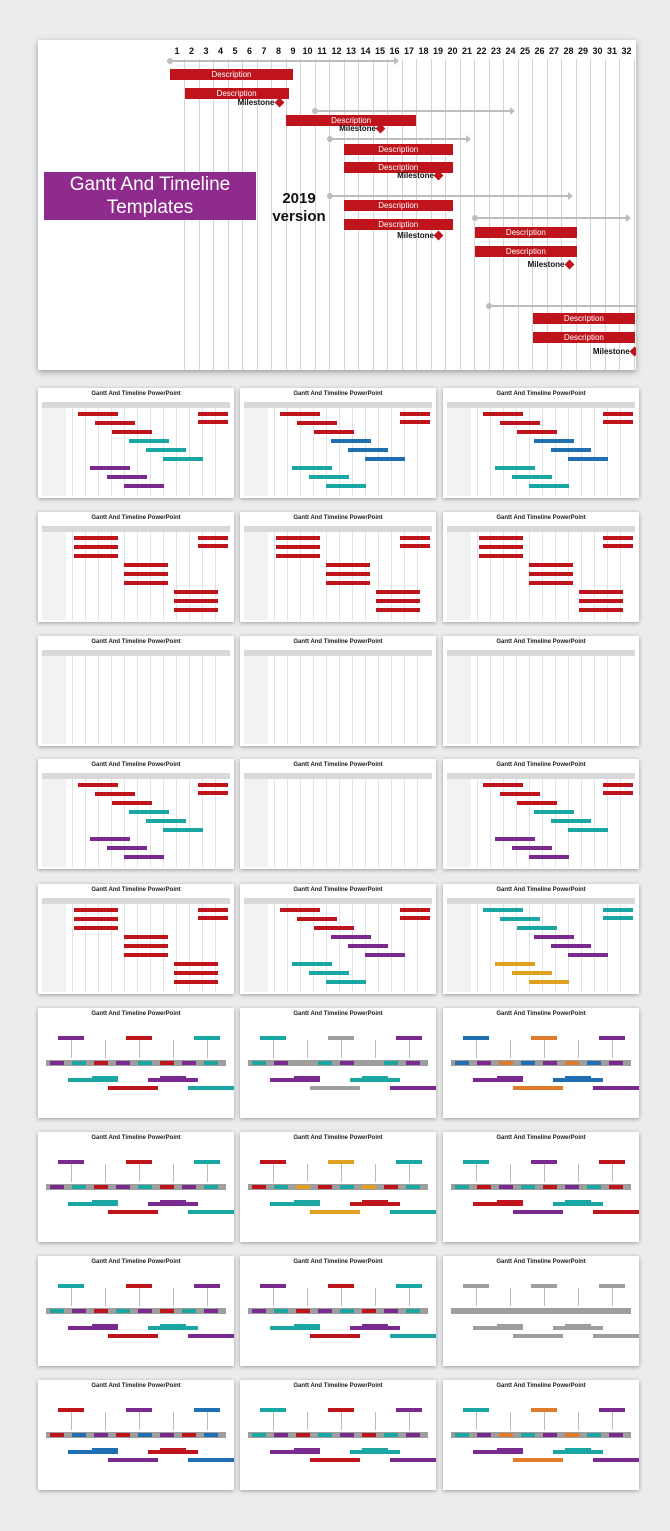 The width and height of the screenshot is (670, 1531). Describe the element at coordinates (256, 102) in the screenshot. I see `milestone-label: Milestone` at that location.